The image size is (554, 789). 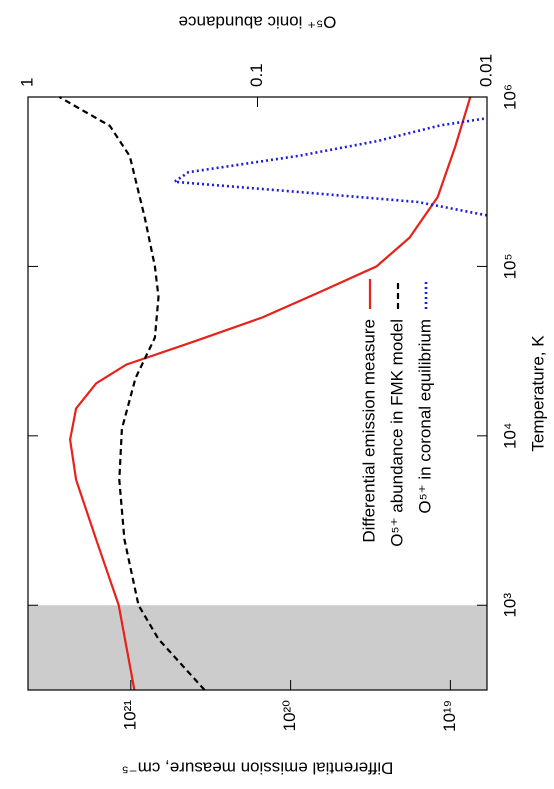 What do you see at coordinates (449, 716) in the screenshot?
I see `y-tick-label: 10¹⁹` at bounding box center [449, 716].